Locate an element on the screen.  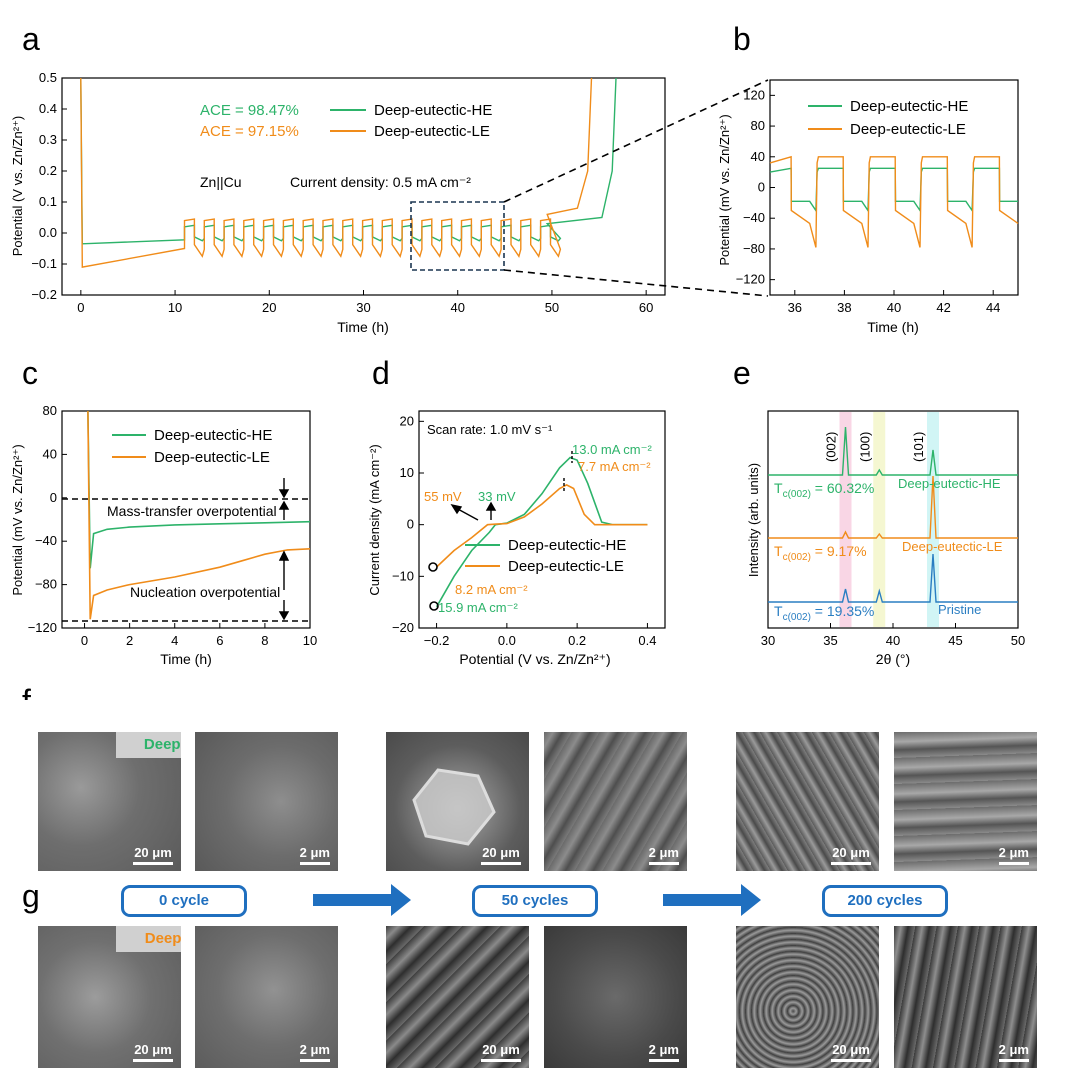
x-tick-label: 4 is located at coordinates (174, 640).